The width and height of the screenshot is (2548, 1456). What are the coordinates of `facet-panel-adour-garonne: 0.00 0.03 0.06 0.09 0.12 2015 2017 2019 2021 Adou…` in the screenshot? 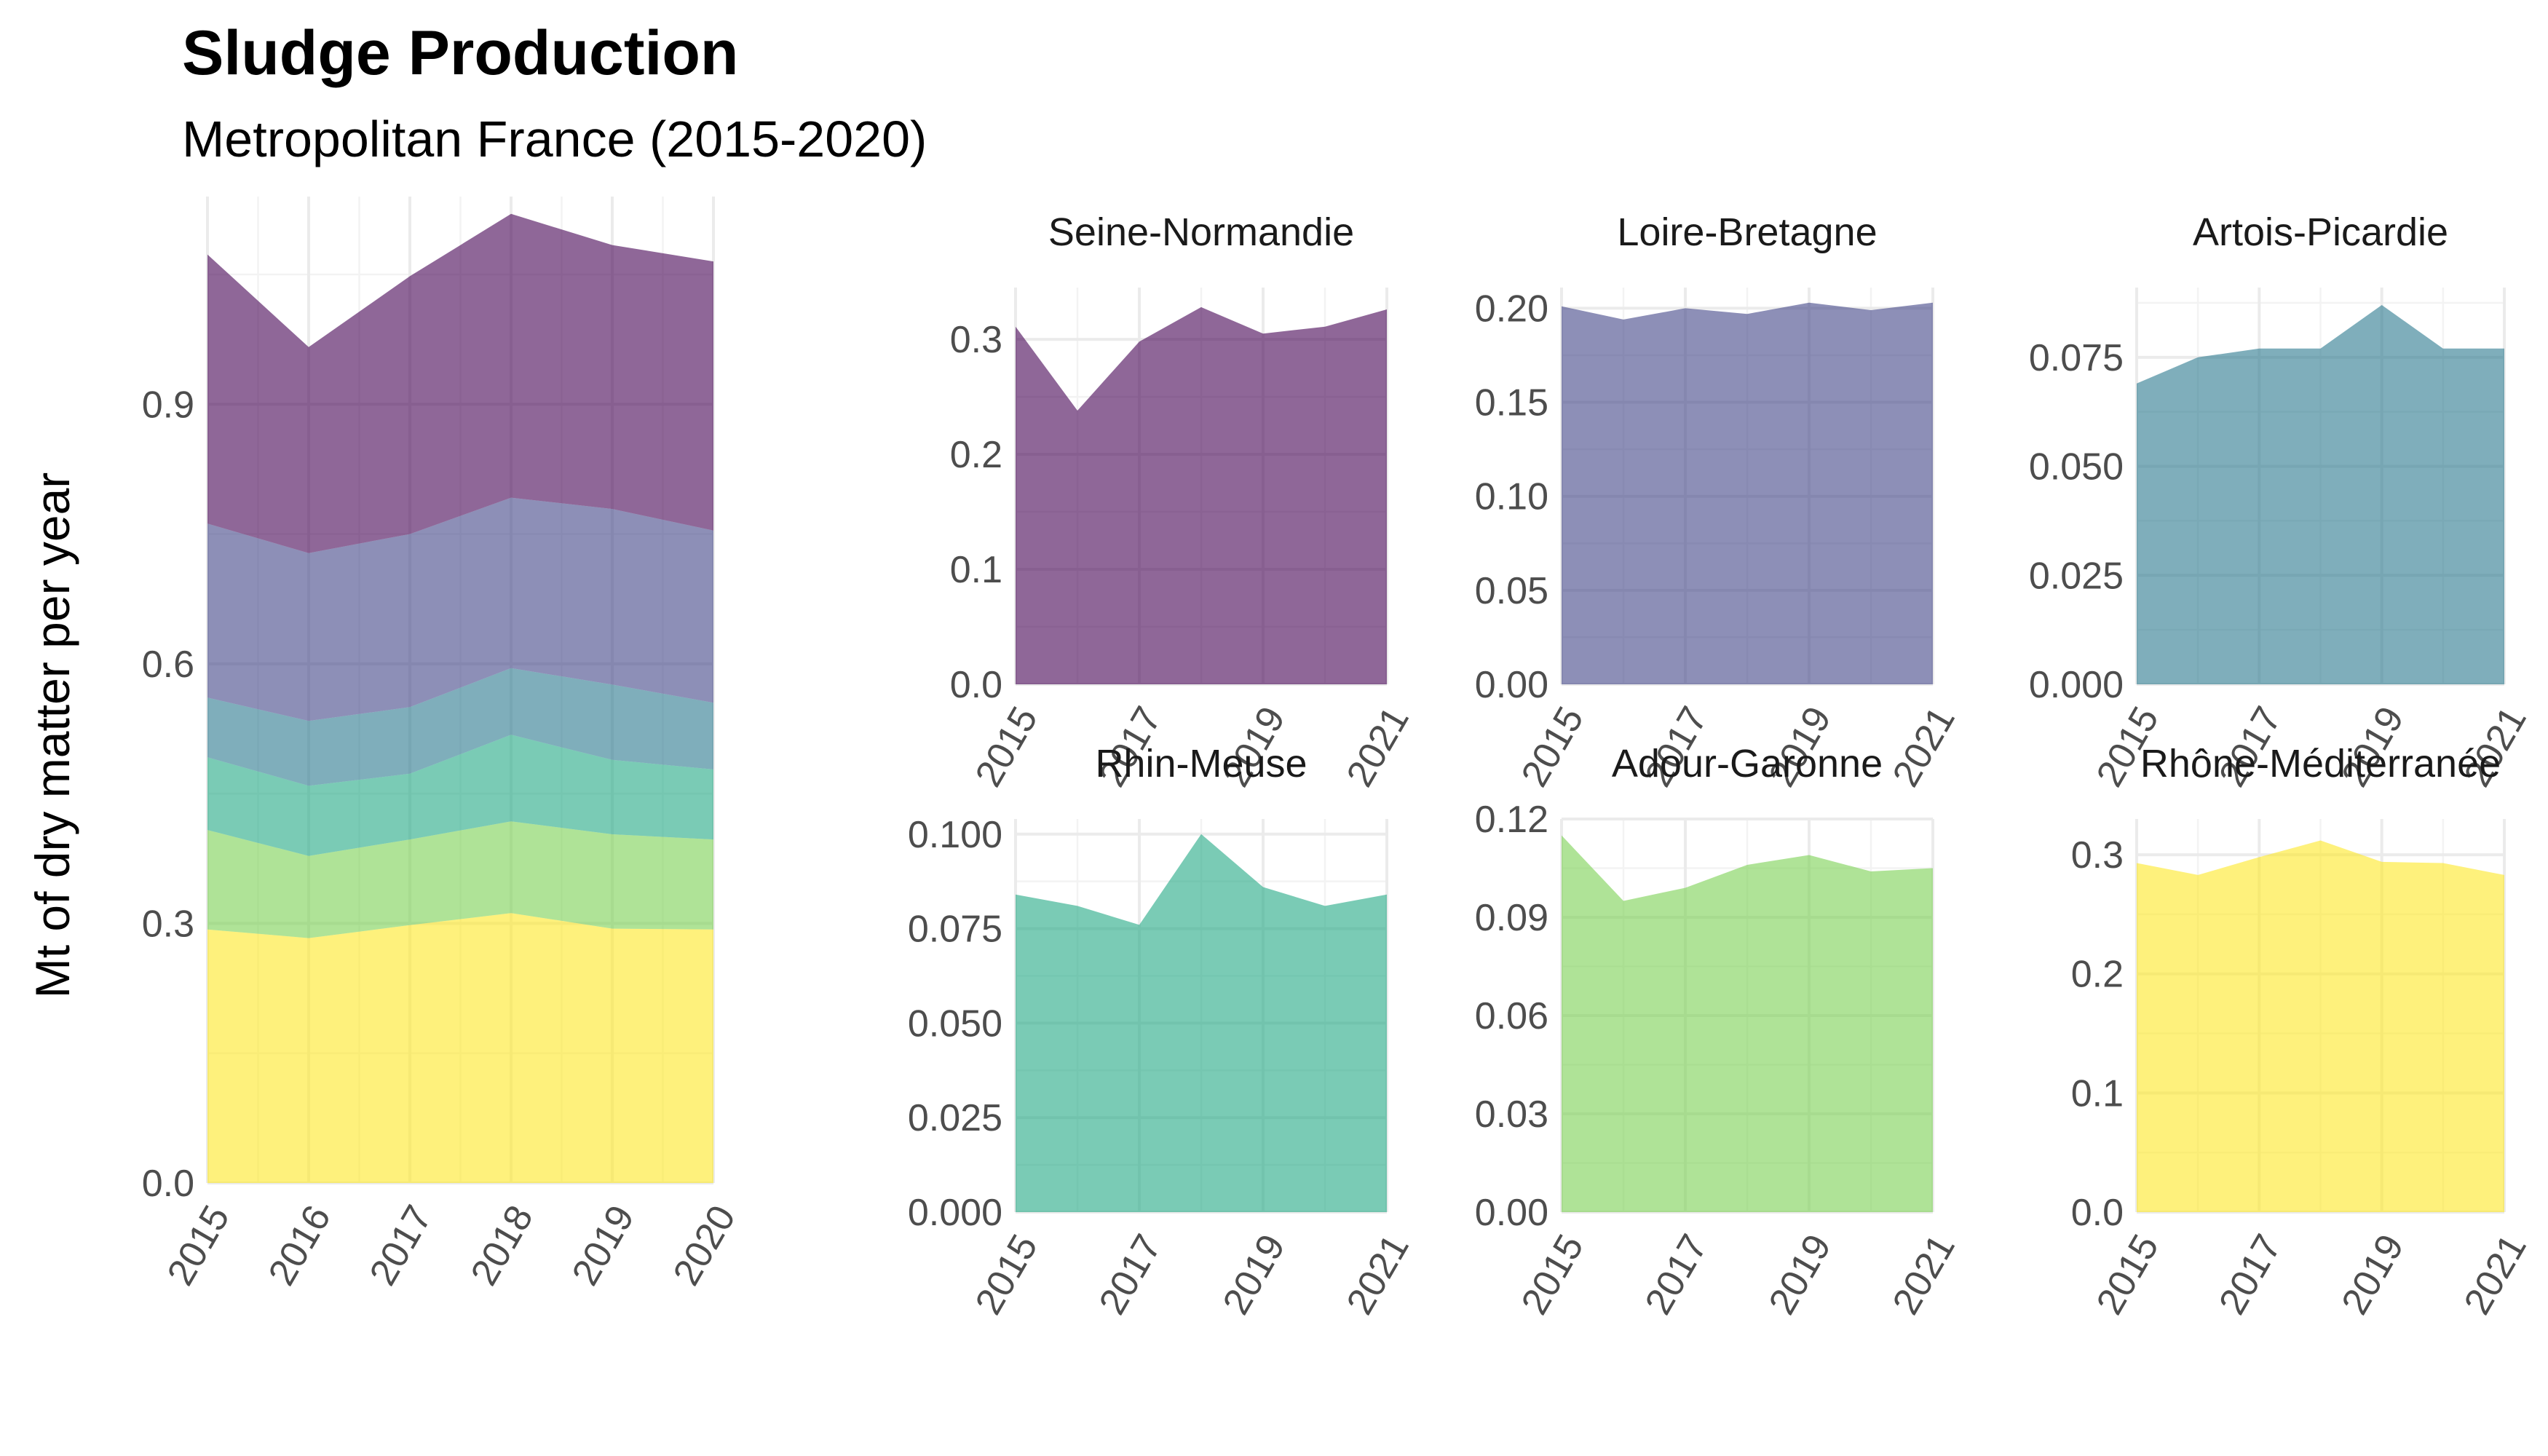 It's located at (1719, 1031).